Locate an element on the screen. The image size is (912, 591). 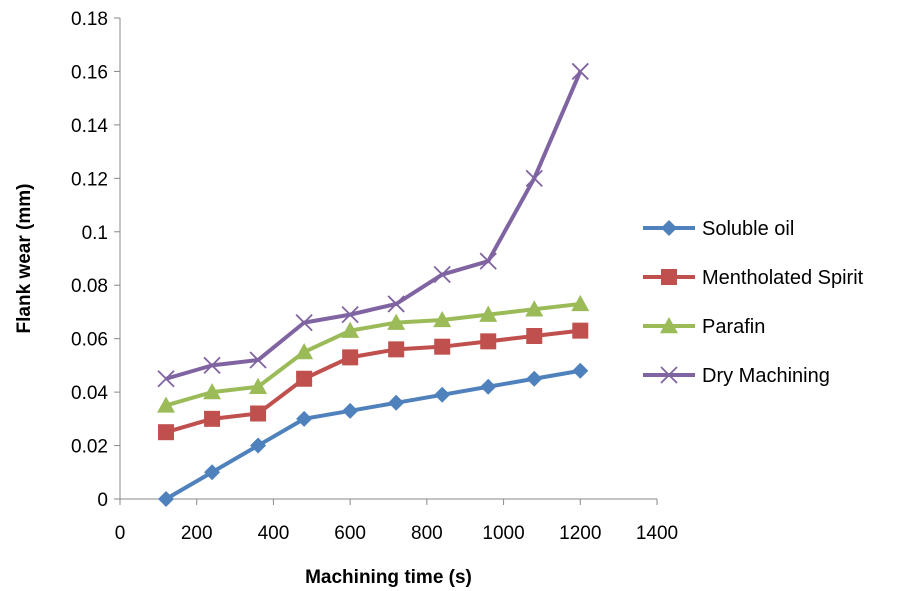
x-tick-label: 1400 is located at coordinates (657, 533).